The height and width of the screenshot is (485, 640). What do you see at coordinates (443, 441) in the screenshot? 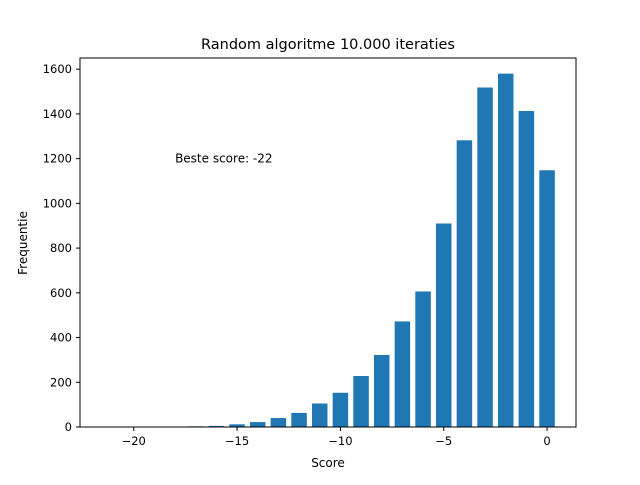
I see `x-tick-label: −5` at bounding box center [443, 441].